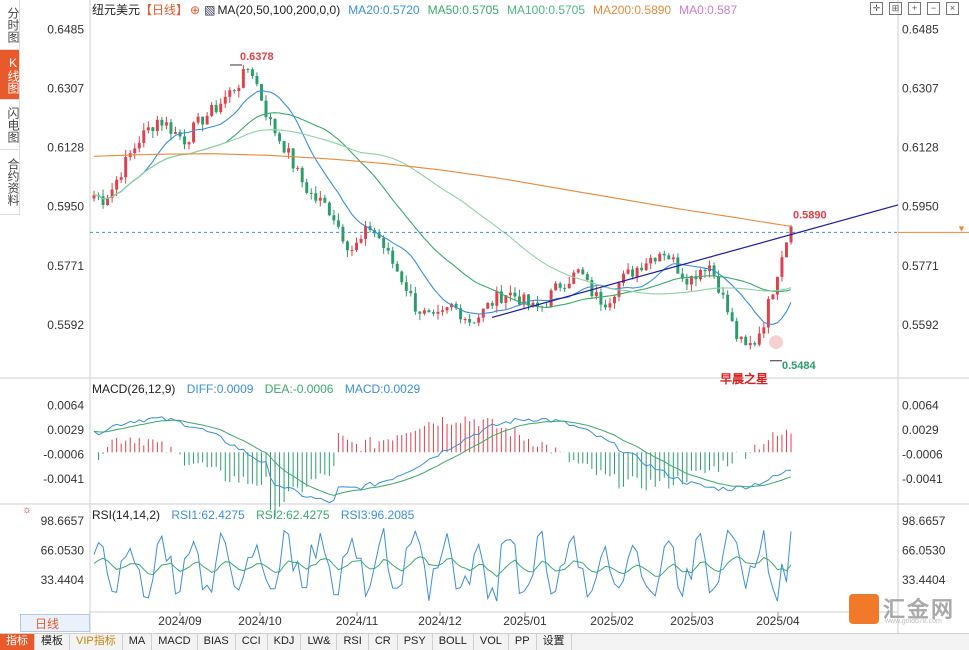 This screenshot has width=969, height=650. Describe the element at coordinates (217, 642) in the screenshot. I see `indicator-tab: BIAS` at that location.